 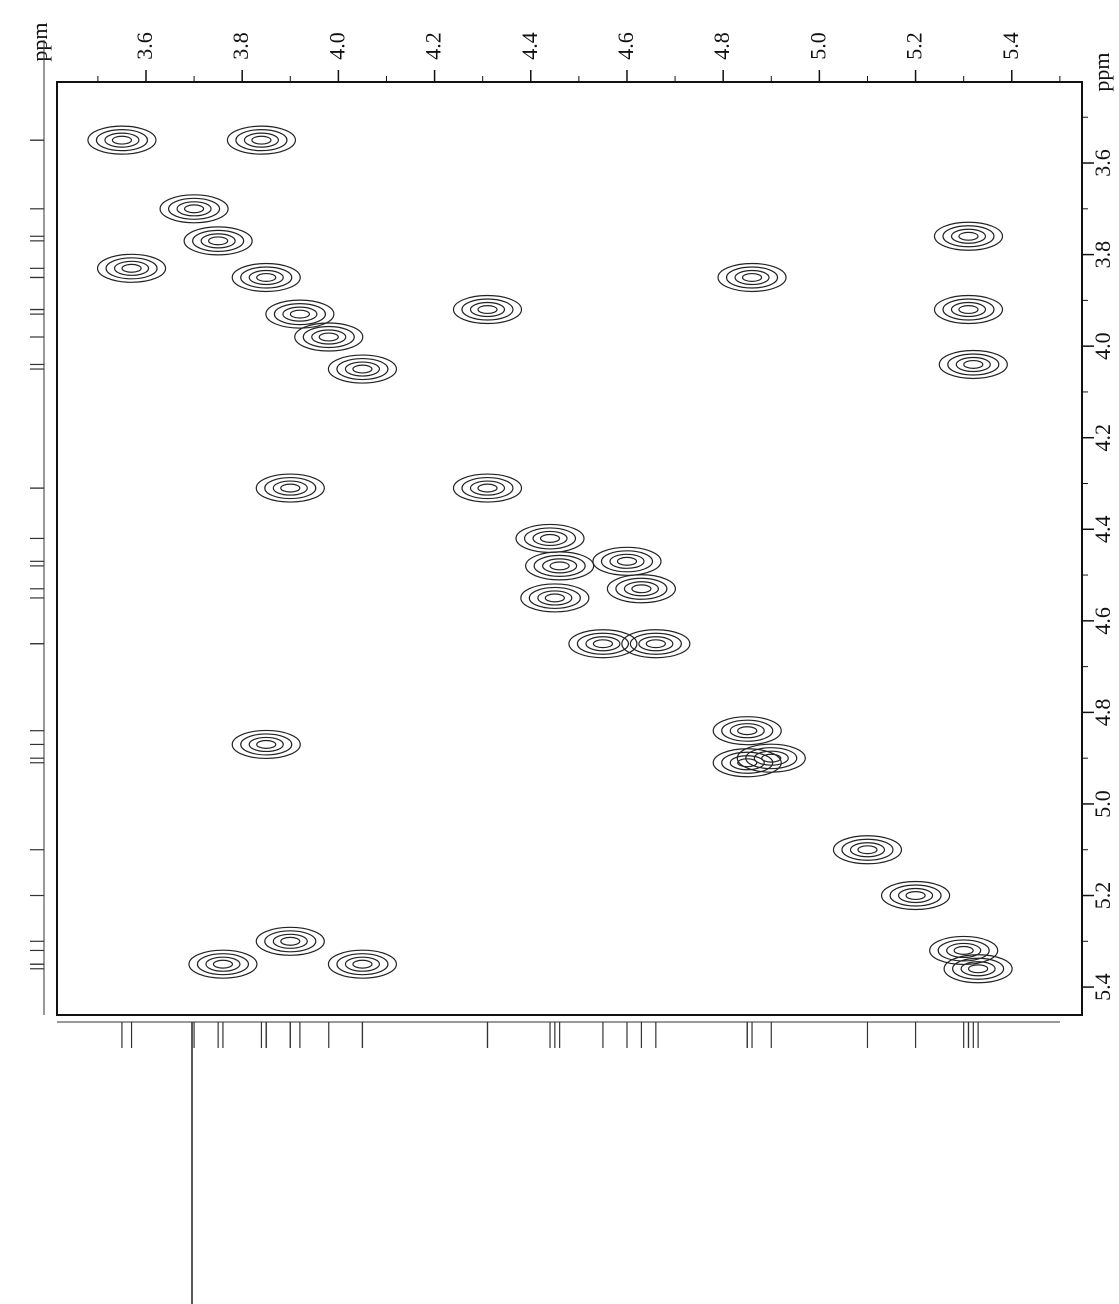 What do you see at coordinates (817, 46) in the screenshot?
I see `x-tick-label: 5.0` at bounding box center [817, 46].